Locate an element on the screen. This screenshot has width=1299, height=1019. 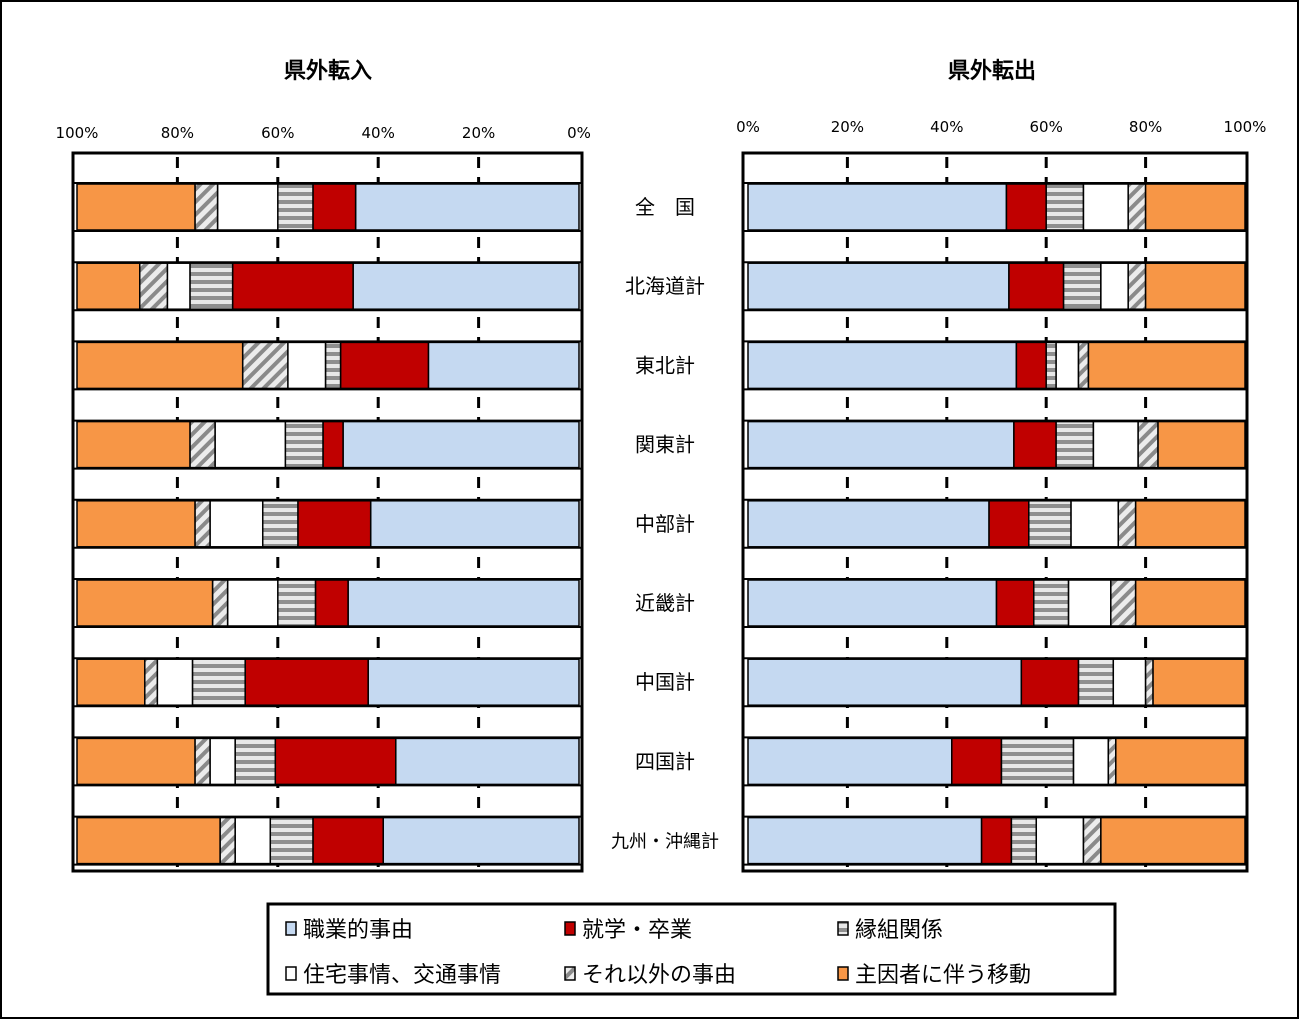
left-tick-label: 80% is located at coordinates (177, 133).